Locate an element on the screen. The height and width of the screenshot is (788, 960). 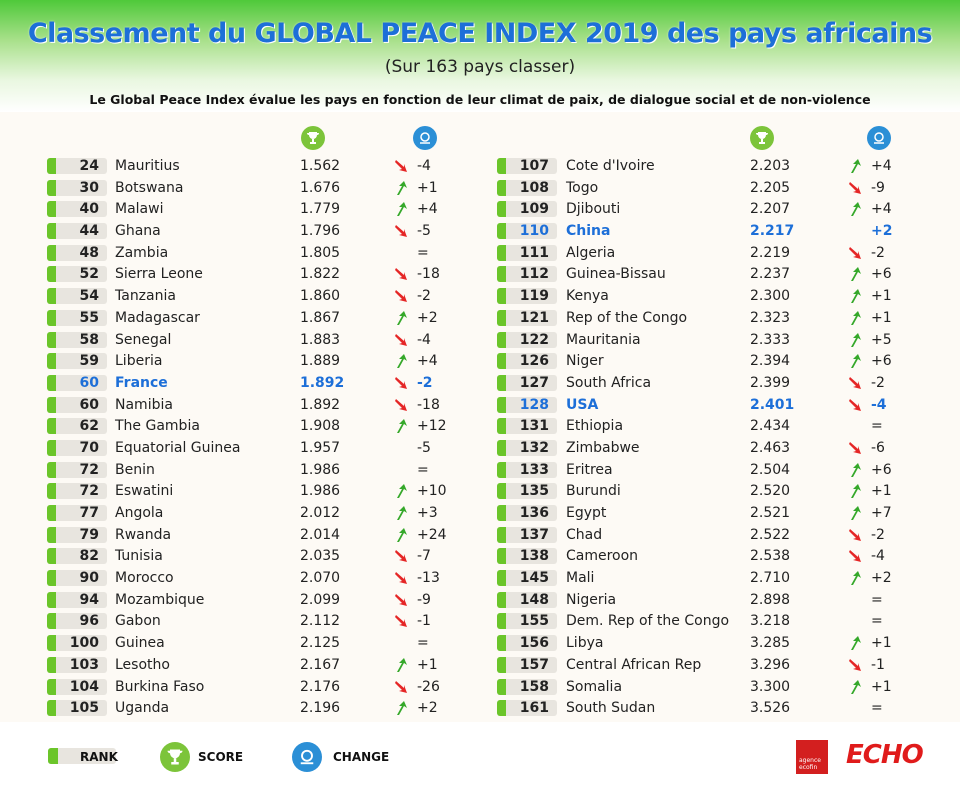
rank-badge: 136 is located at coordinates (527, 513).